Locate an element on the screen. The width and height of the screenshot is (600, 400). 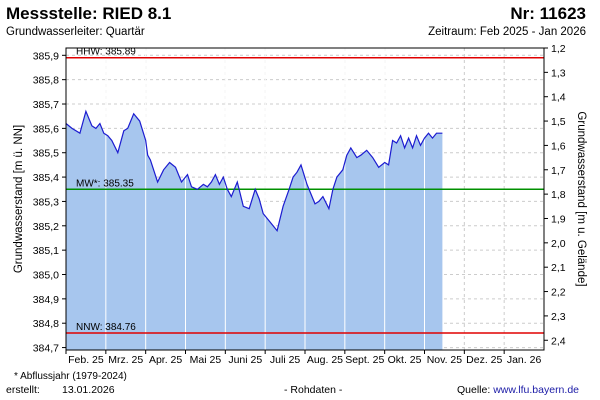
source-link: www.lfu.bayern.de is located at coordinates (536, 390).